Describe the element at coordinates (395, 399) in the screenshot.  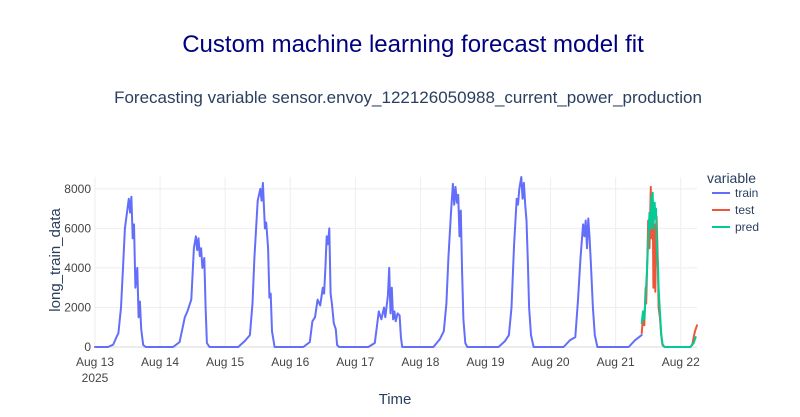
I see `x-axis-label: Time` at that location.